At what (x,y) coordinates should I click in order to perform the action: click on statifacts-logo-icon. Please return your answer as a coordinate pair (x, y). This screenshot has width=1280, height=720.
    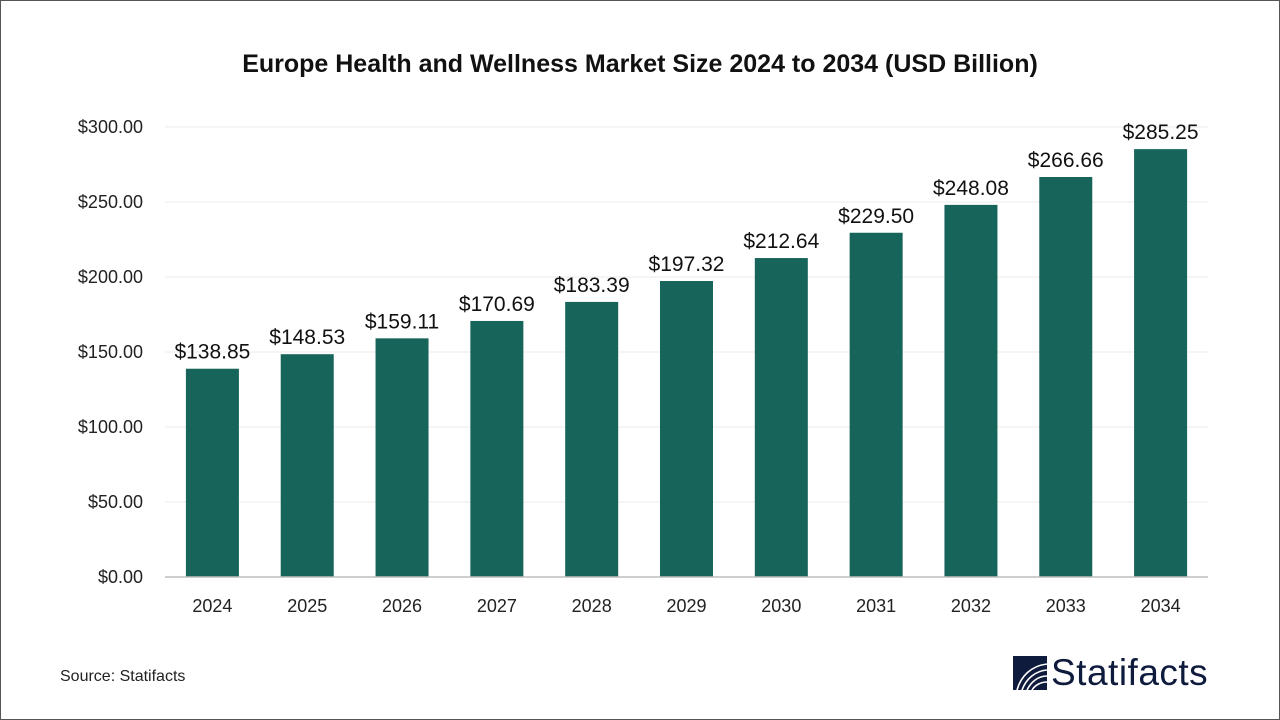
    Looking at the image, I should click on (1030, 673).